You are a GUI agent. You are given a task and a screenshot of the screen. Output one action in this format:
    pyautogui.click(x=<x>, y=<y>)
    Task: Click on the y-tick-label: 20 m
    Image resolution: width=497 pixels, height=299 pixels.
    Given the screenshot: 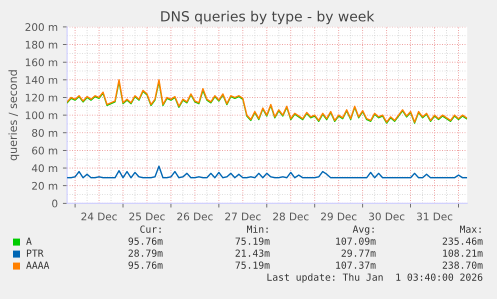 What is the action you would take?
    pyautogui.click(x=45, y=186)
    